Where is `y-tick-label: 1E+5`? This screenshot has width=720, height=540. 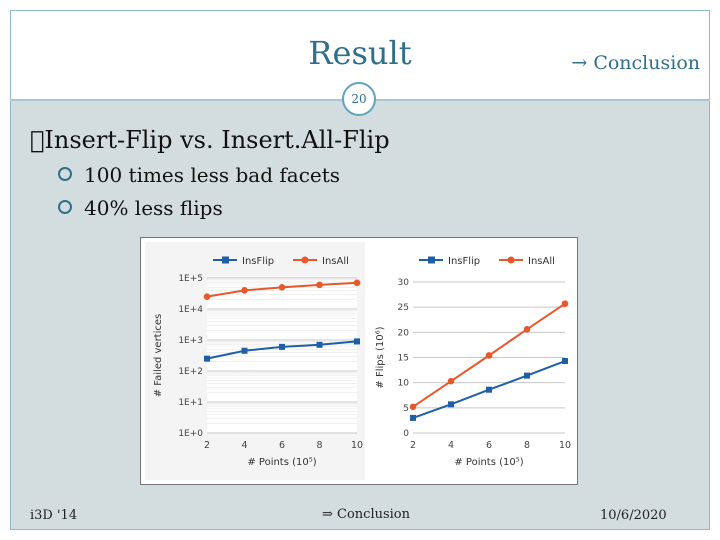 y-tick-label: 1E+5 is located at coordinates (190, 279).